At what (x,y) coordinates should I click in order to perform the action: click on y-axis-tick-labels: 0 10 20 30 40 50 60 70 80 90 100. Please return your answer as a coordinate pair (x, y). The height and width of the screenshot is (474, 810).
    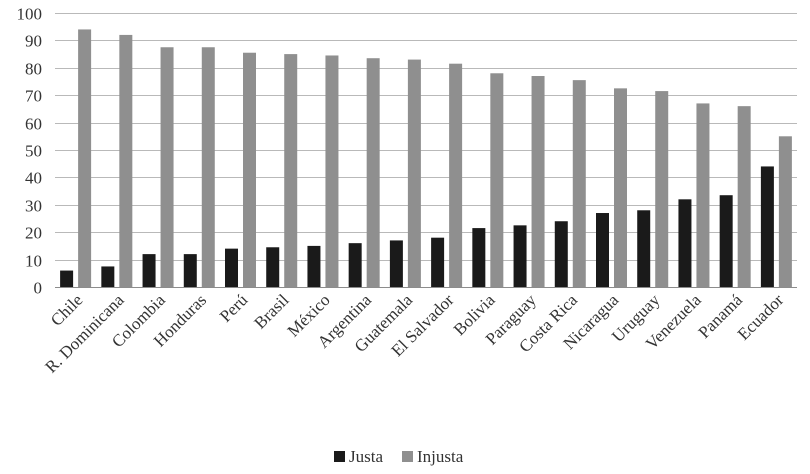
    Looking at the image, I should click on (30, 151).